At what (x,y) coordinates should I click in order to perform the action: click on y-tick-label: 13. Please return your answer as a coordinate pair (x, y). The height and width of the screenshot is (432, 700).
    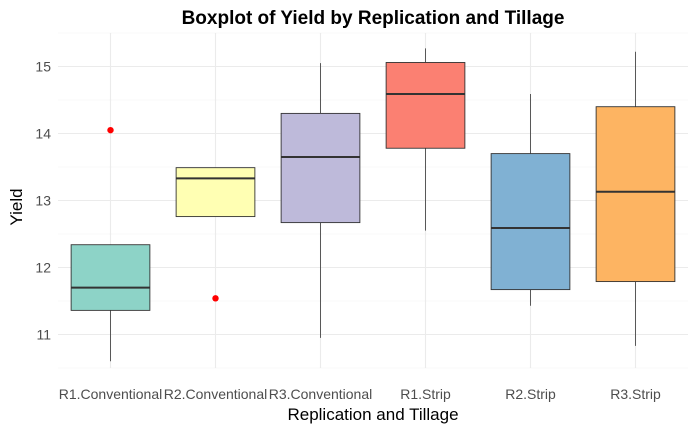
    Looking at the image, I should click on (43, 201).